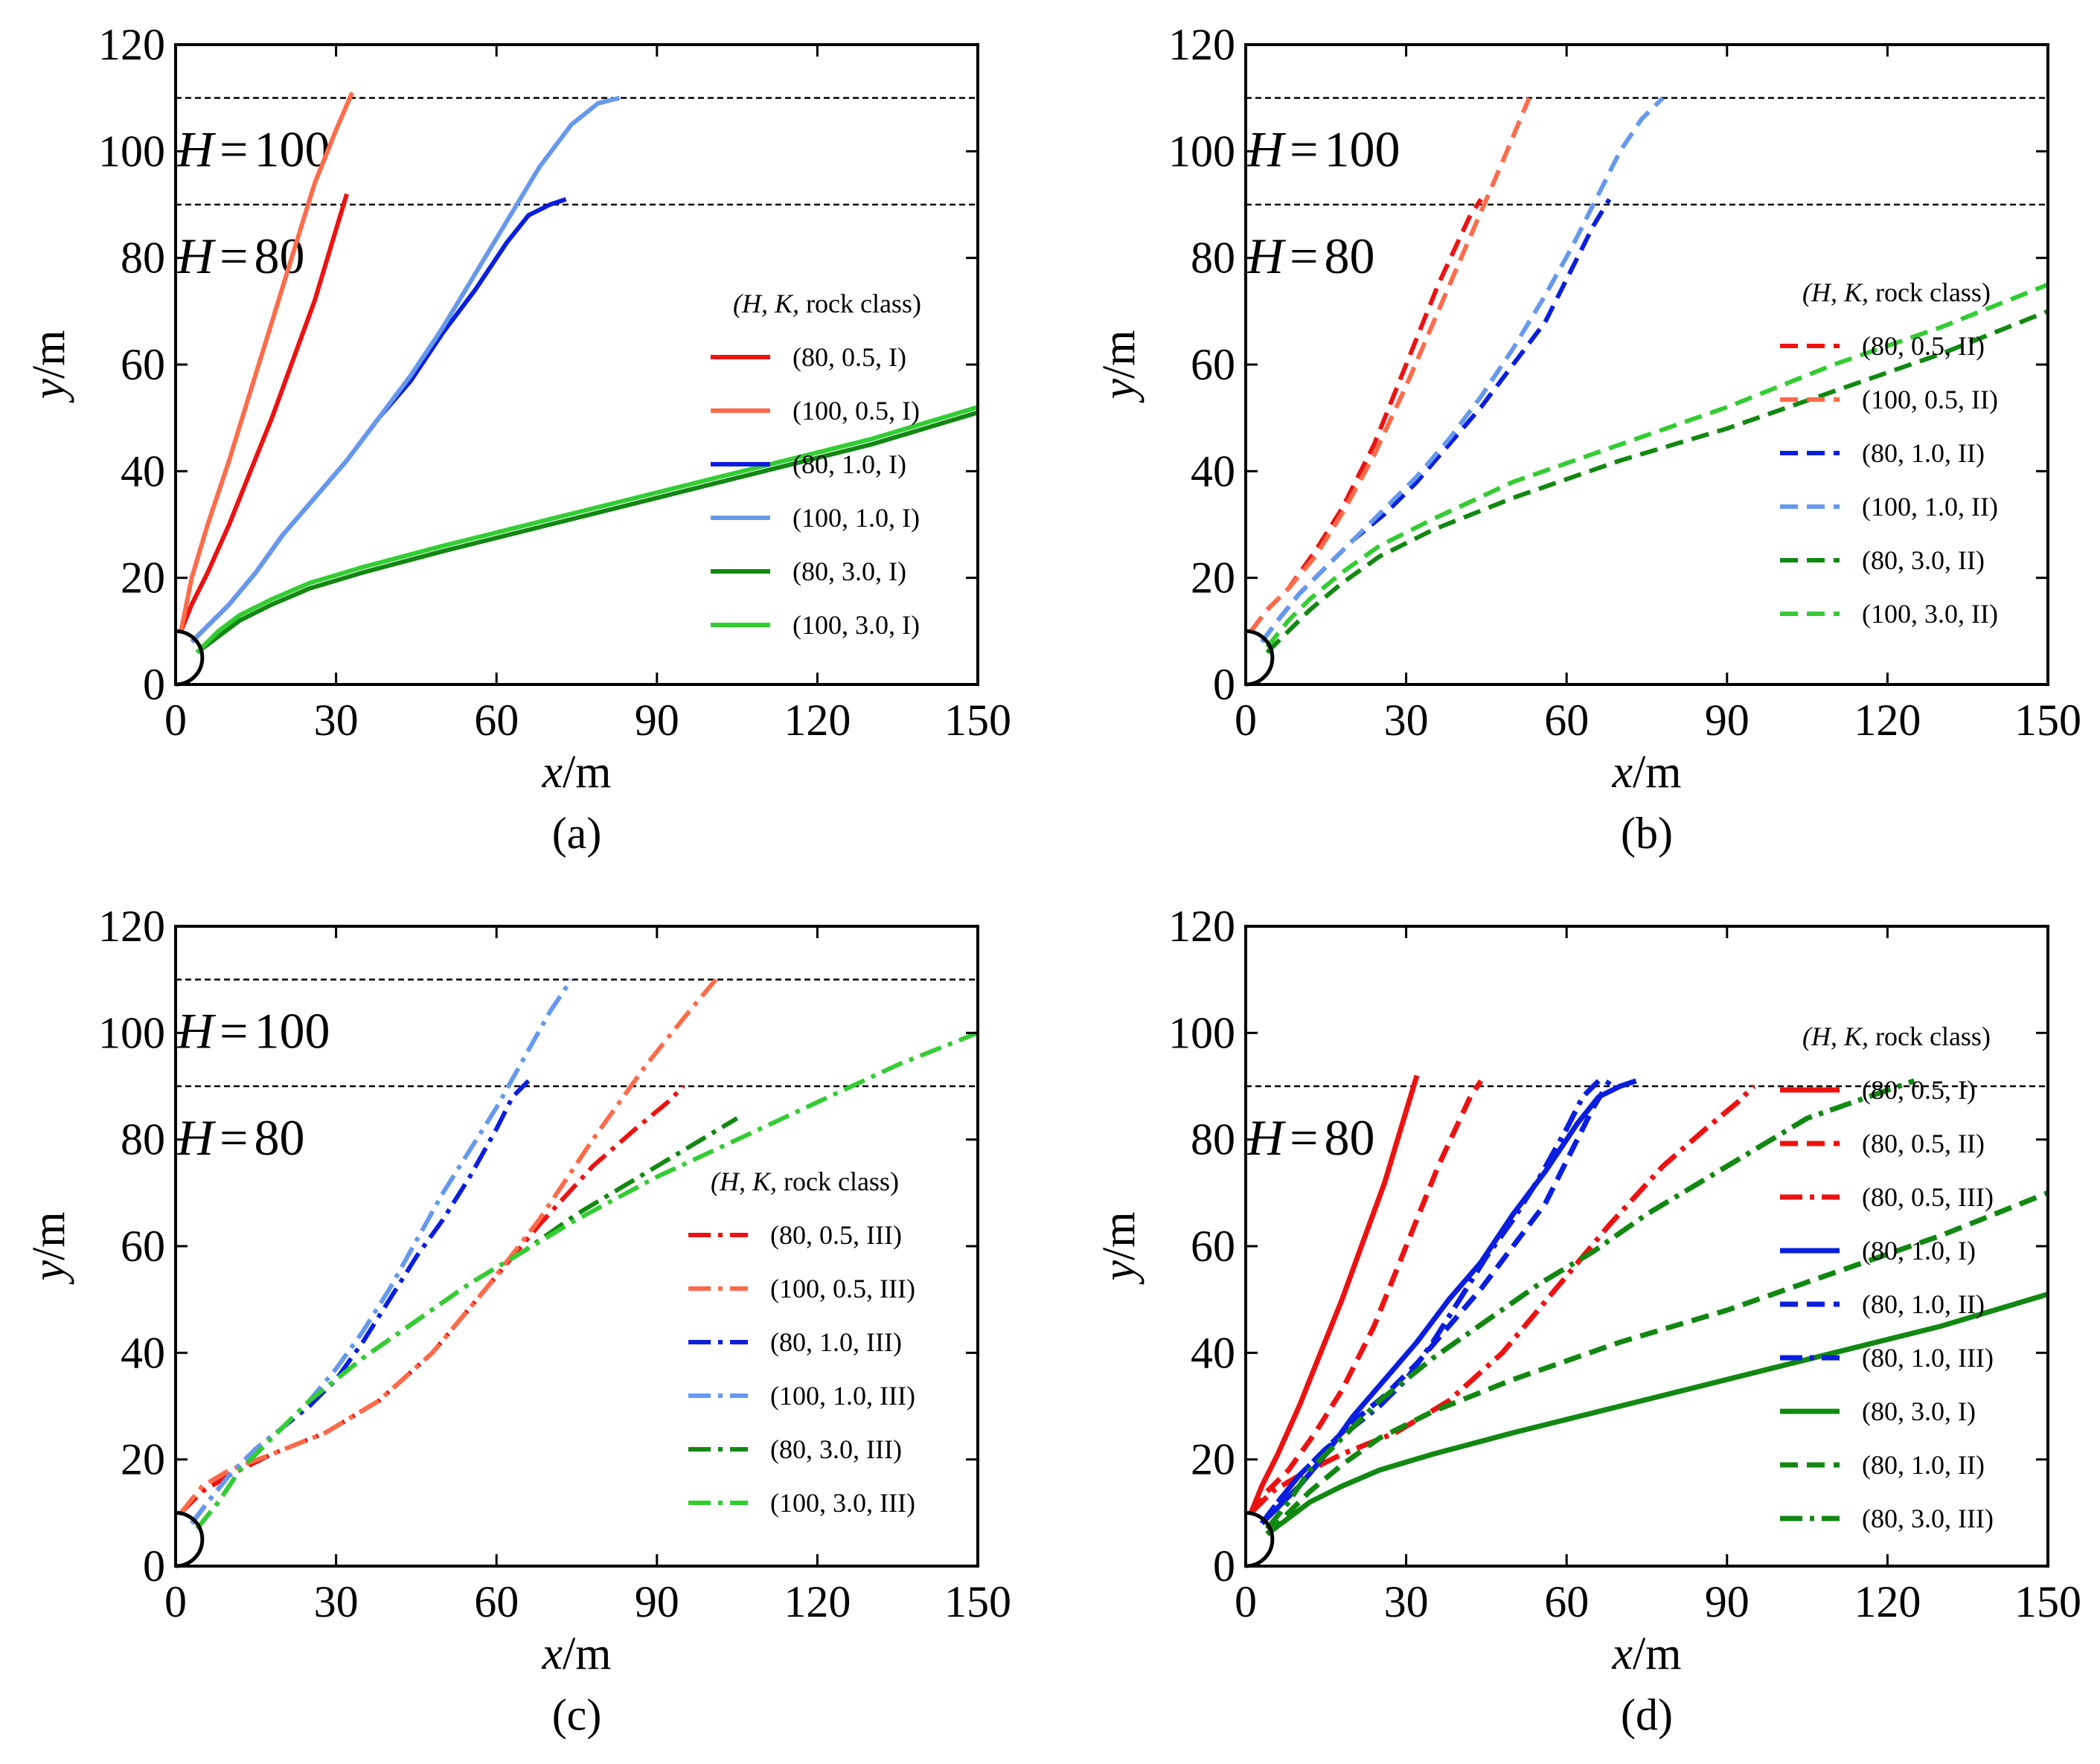 The image size is (2100, 1764). What do you see at coordinates (856, 411) in the screenshot?
I see `legend-entry-label: (100, 0.5, I)` at bounding box center [856, 411].